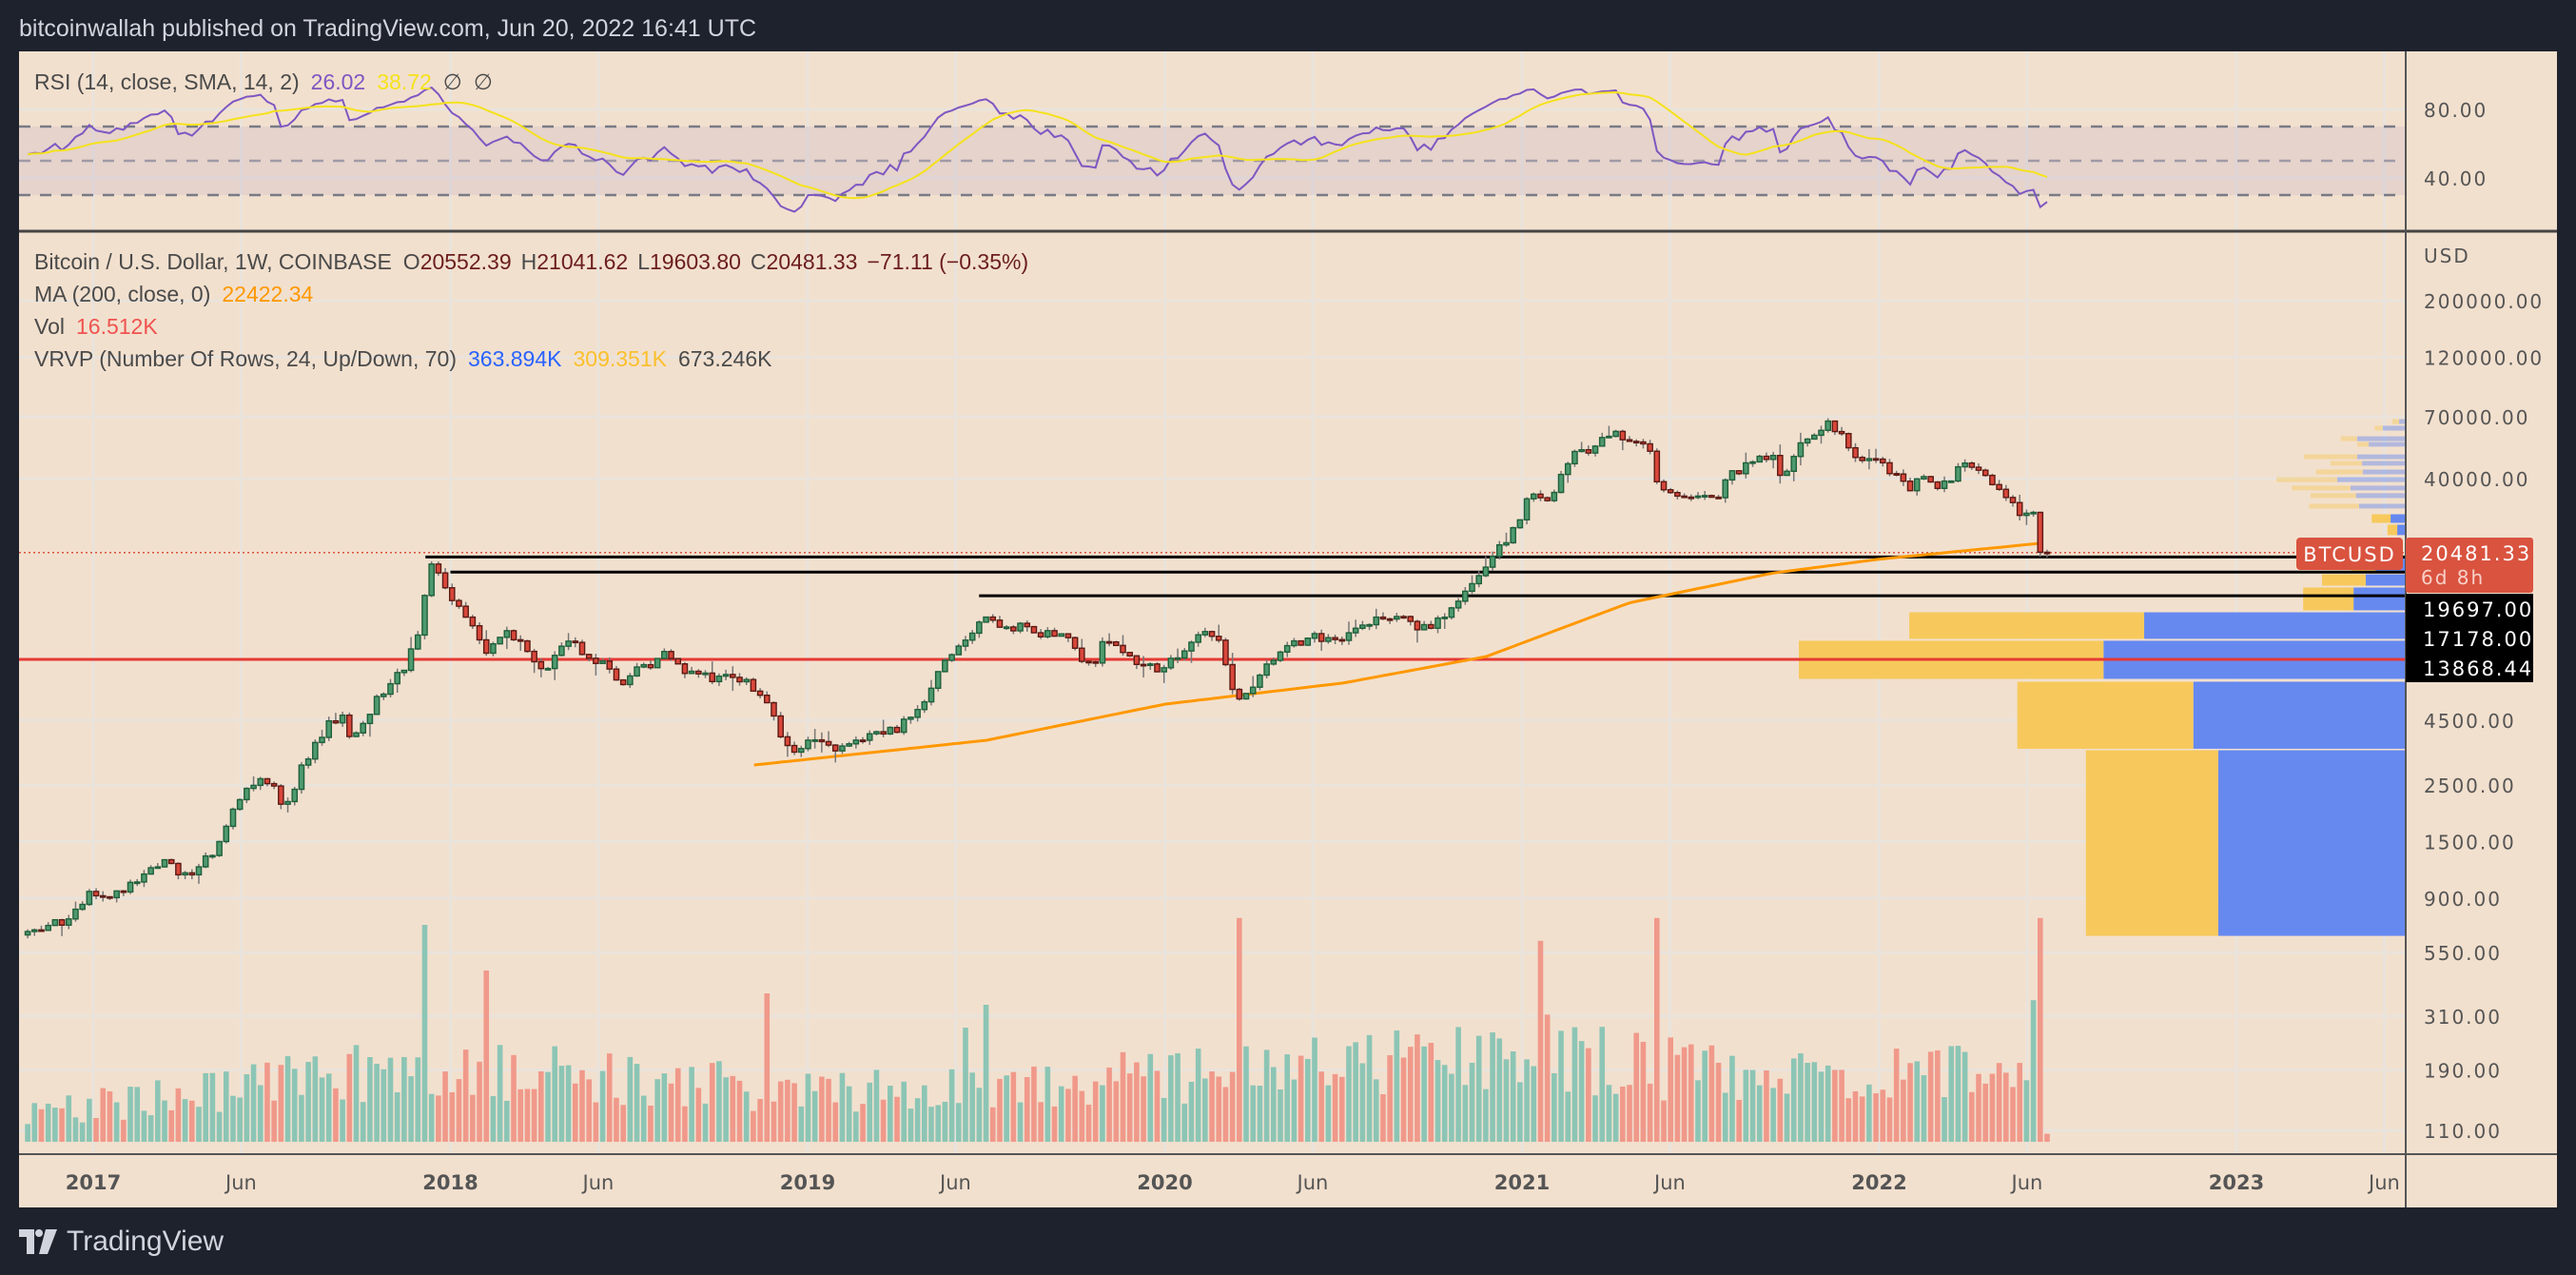 The width and height of the screenshot is (2576, 1275). What do you see at coordinates (2463, 1018) in the screenshot?
I see `price-axis-label: 310.00` at bounding box center [2463, 1018].